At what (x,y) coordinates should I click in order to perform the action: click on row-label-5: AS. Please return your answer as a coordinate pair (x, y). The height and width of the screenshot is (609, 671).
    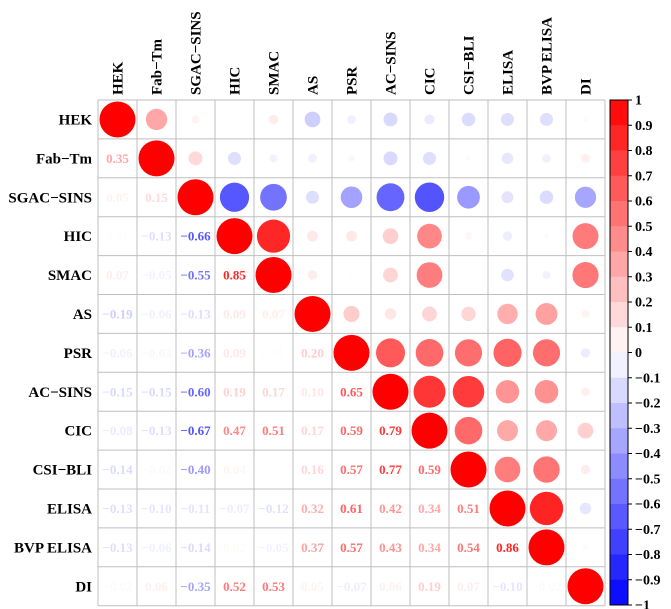
    Looking at the image, I should click on (82, 315).